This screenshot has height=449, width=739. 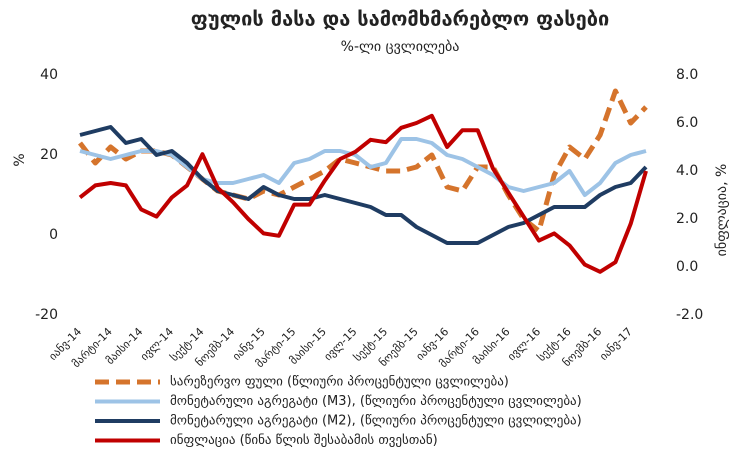 I want to click on y2-tick-label: 0.0, so click(x=687, y=267).